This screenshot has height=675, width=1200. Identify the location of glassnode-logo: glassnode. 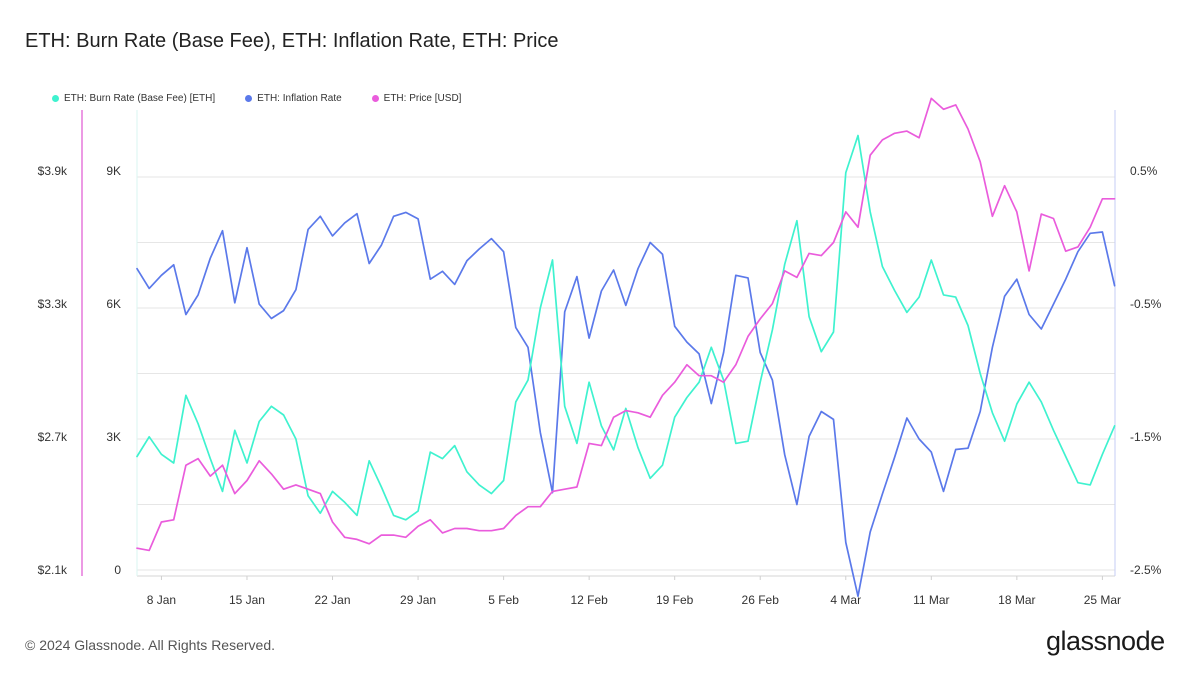
(1105, 641).